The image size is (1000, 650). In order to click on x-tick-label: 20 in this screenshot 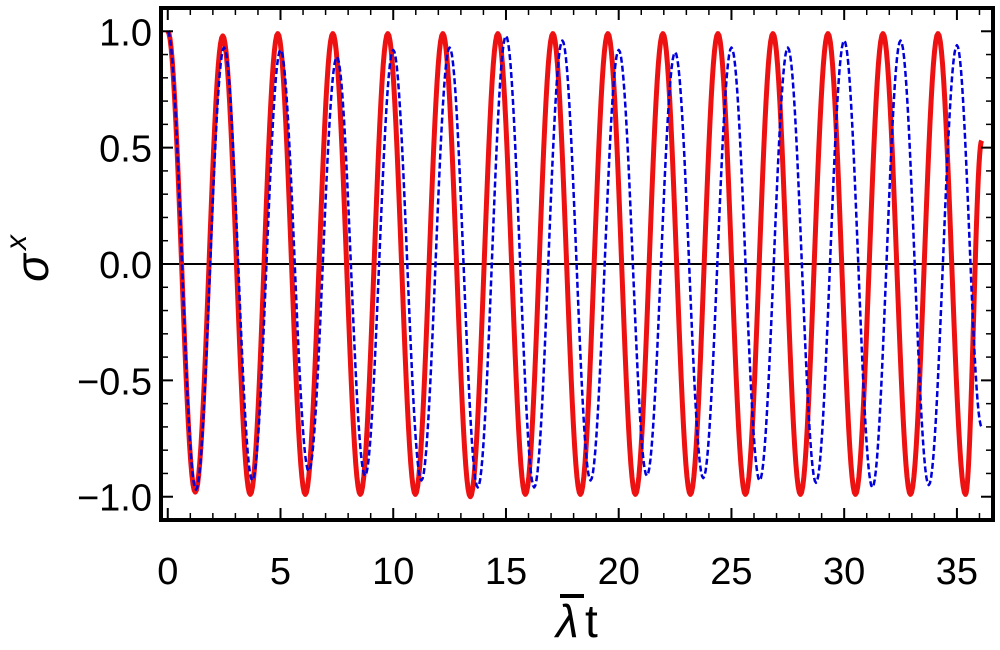, I will do `click(619, 572)`.